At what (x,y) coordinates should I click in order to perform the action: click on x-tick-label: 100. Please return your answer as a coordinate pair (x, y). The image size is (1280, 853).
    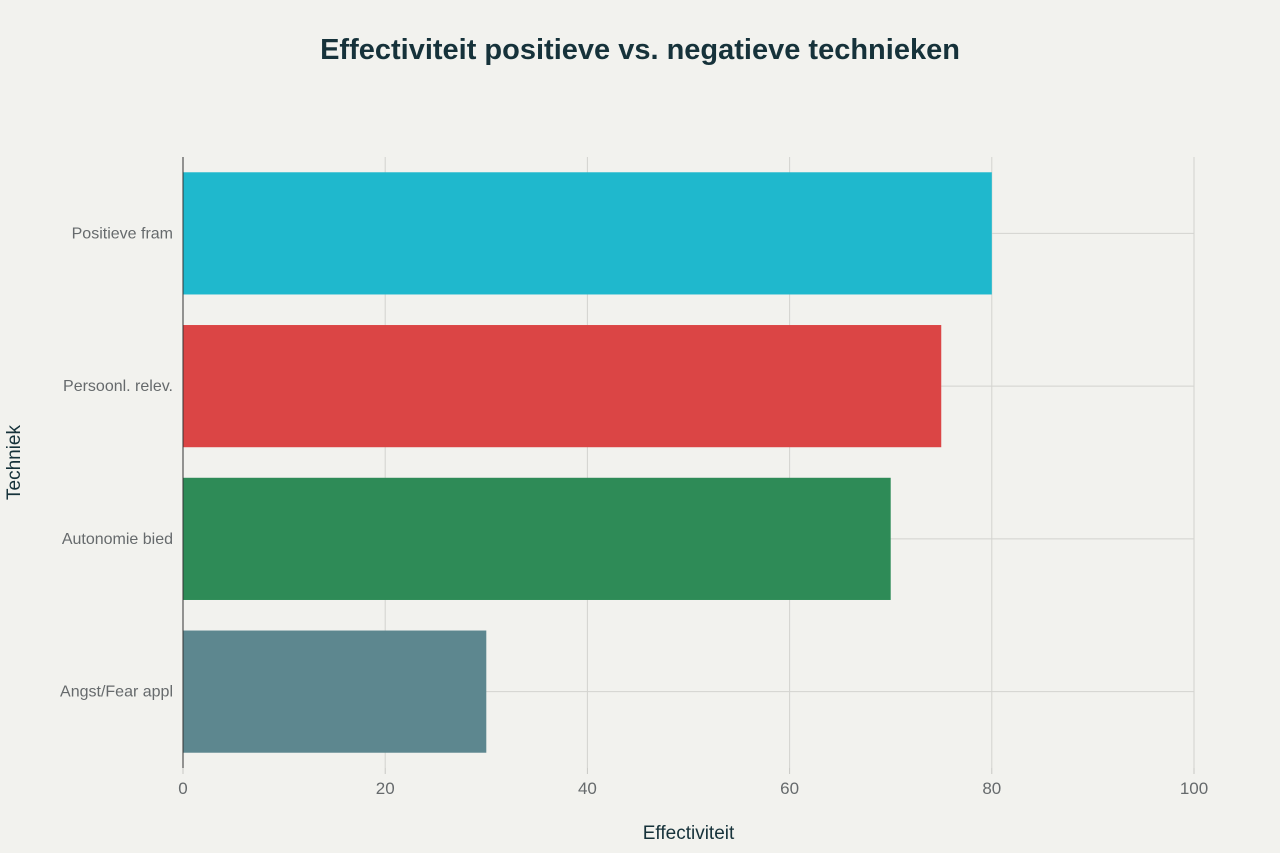
    Looking at the image, I should click on (1194, 788).